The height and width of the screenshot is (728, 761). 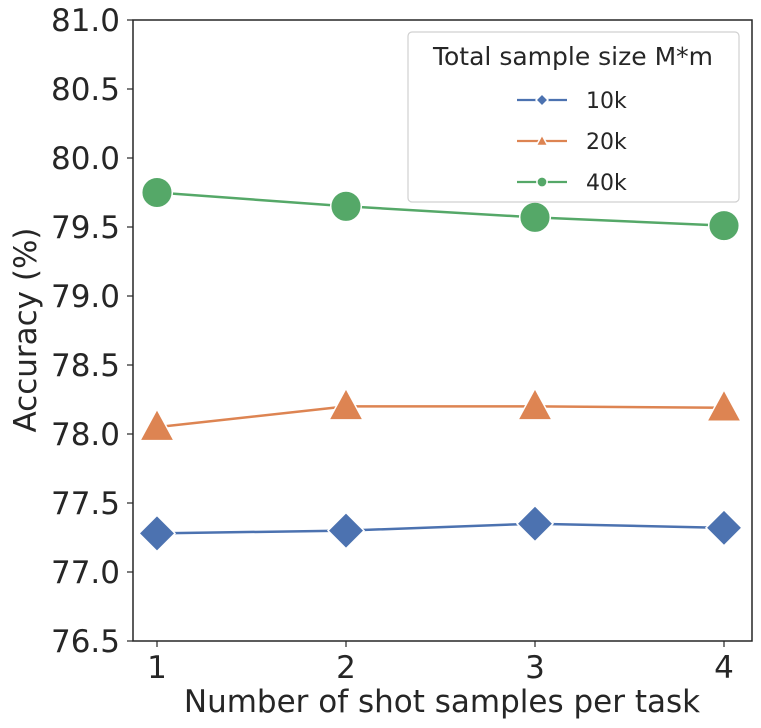 I want to click on legend-marker-20k, so click(x=542, y=140).